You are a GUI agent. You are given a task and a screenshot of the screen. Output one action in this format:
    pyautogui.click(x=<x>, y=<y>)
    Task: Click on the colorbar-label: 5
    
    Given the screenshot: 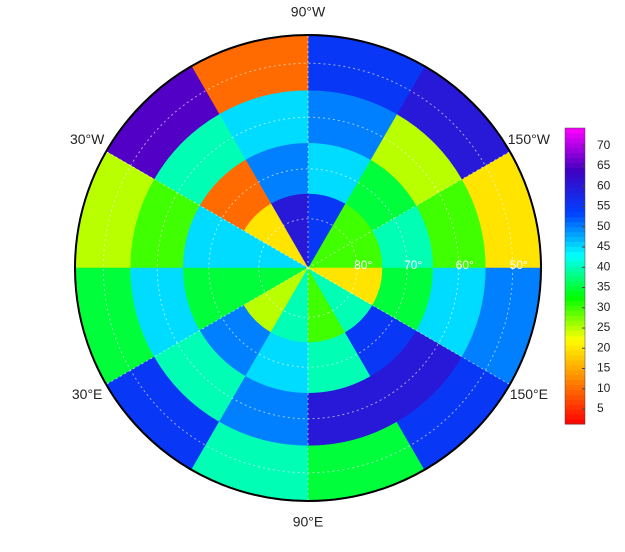 What is the action you would take?
    pyautogui.click(x=600, y=408)
    